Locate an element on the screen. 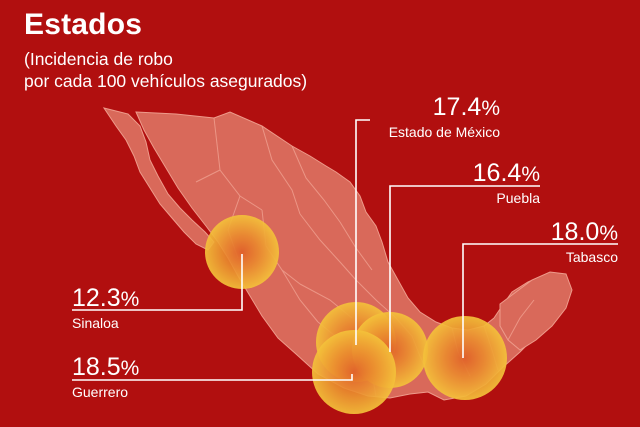 This screenshot has width=640, height=427. leader-puebla is located at coordinates (464, 268).